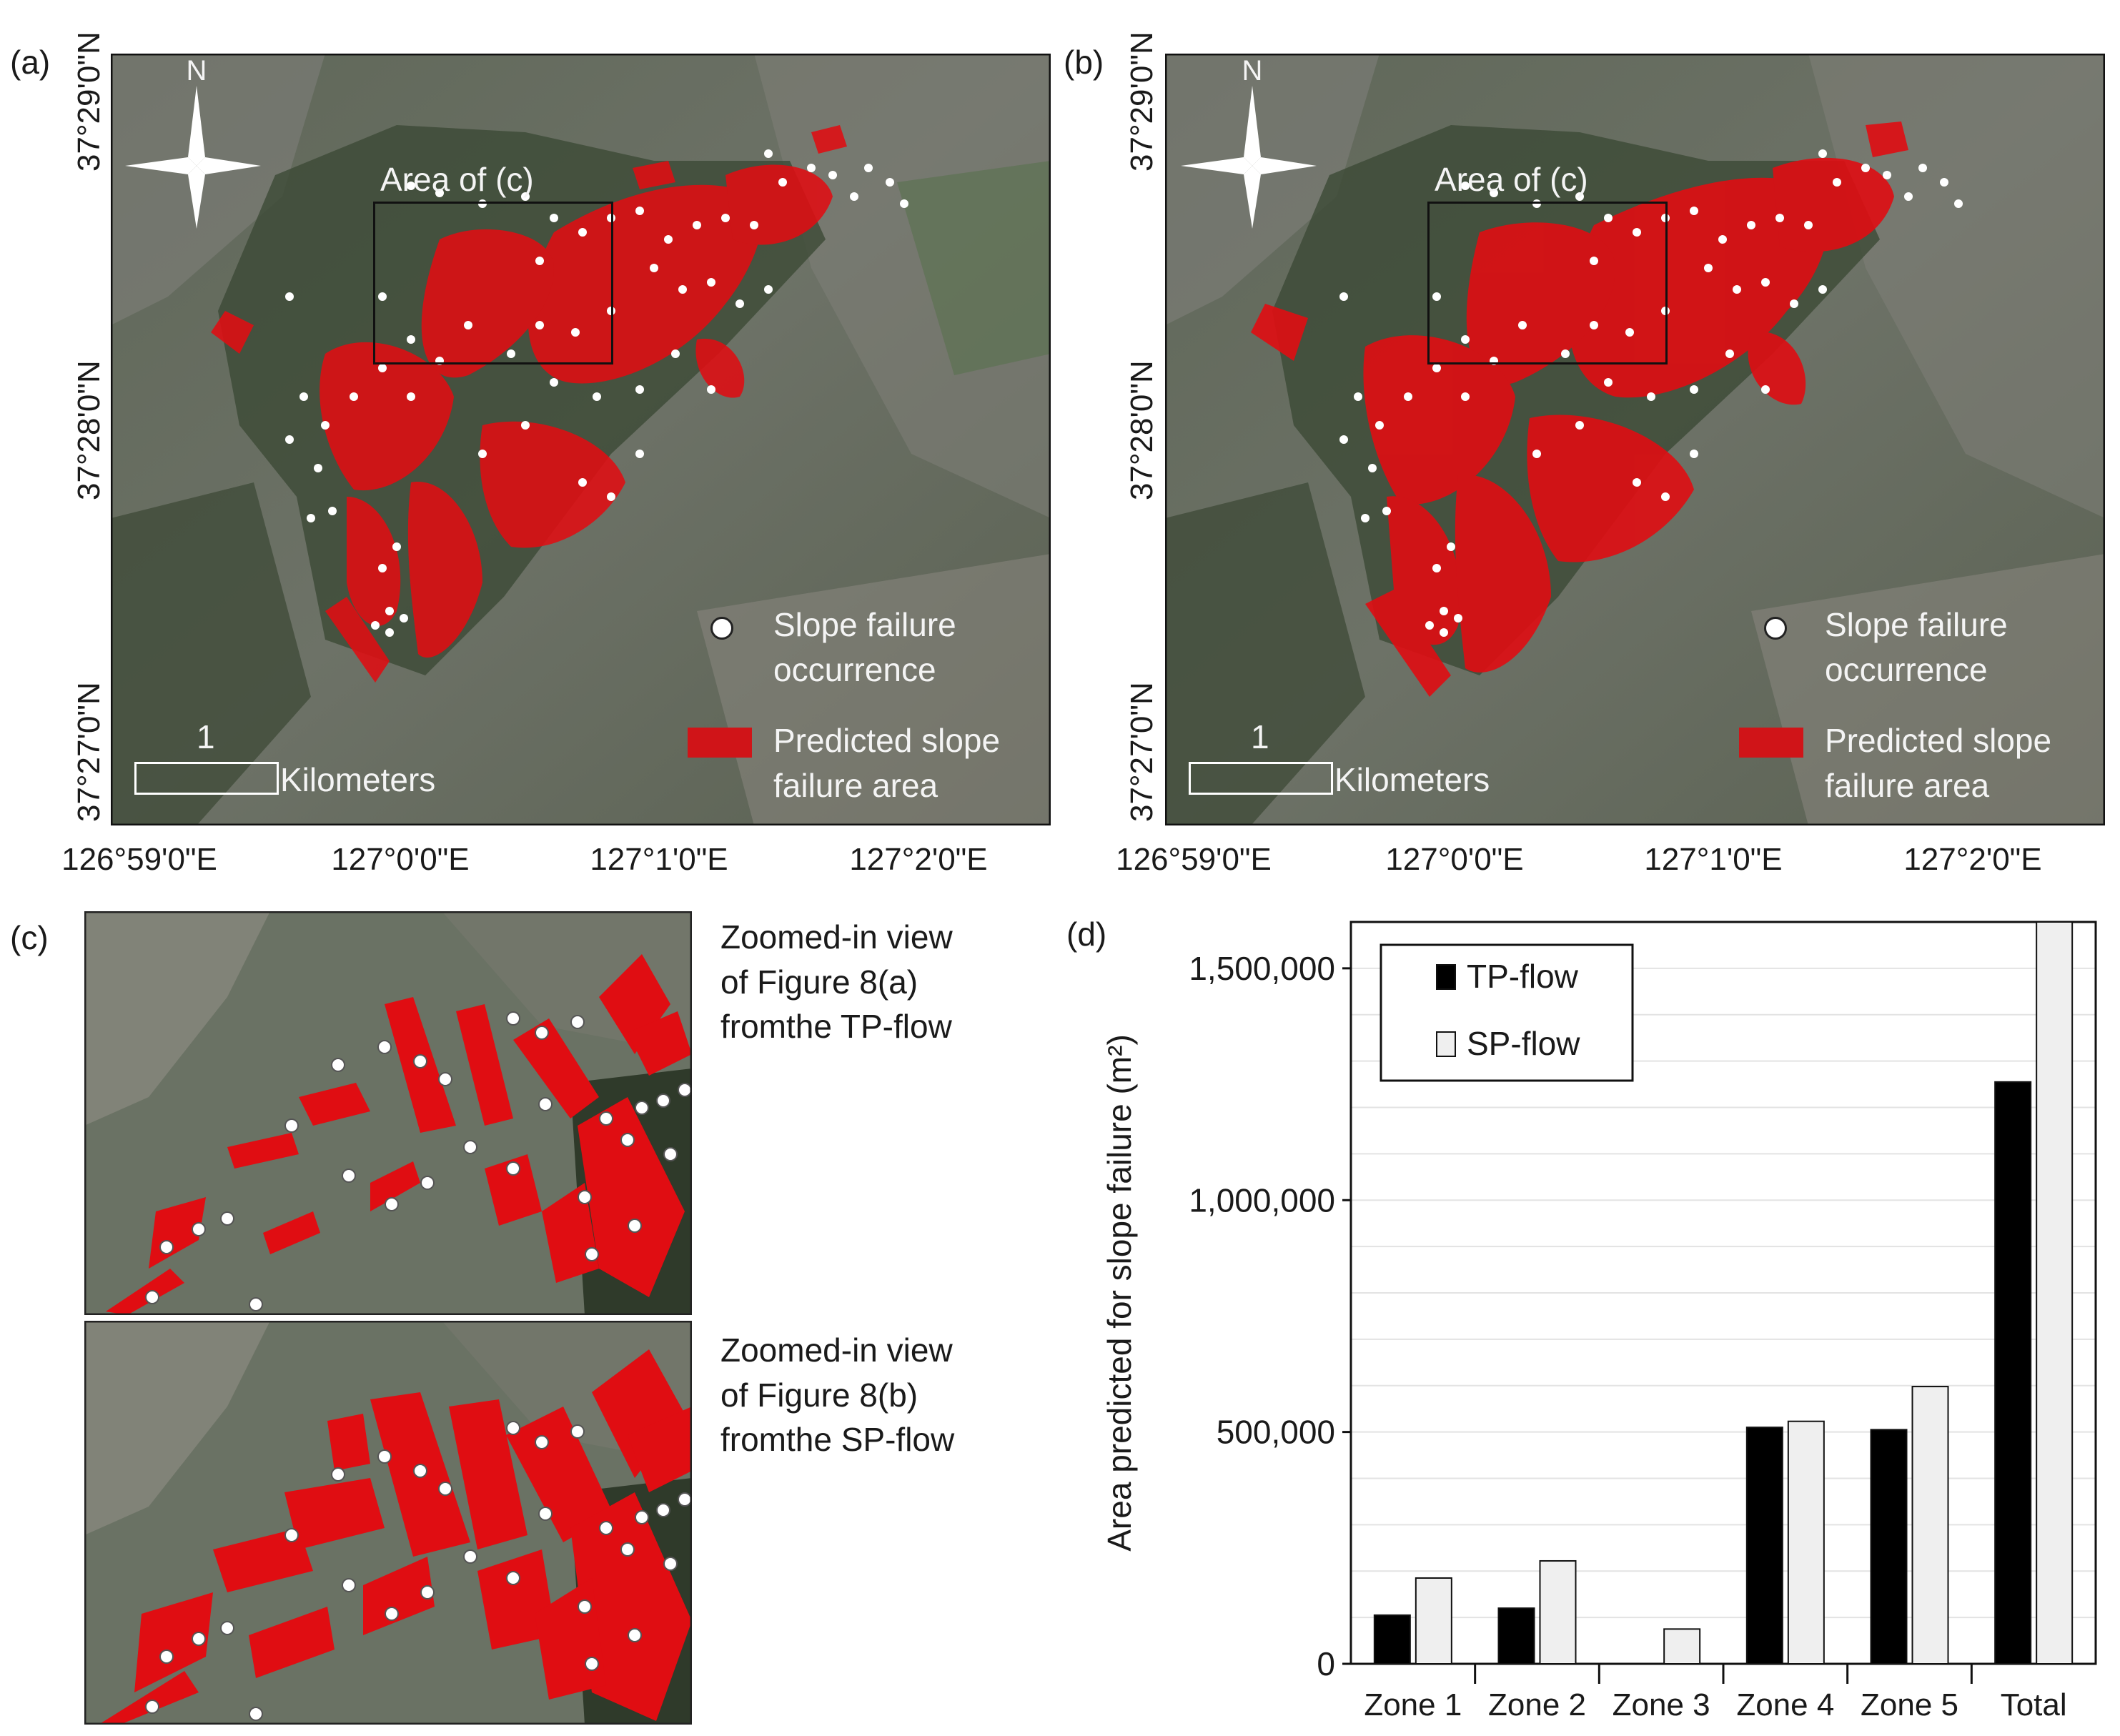 Image resolution: width=2120 pixels, height=1736 pixels. What do you see at coordinates (1326, 1663) in the screenshot?
I see `y-tick-label: 0` at bounding box center [1326, 1663].